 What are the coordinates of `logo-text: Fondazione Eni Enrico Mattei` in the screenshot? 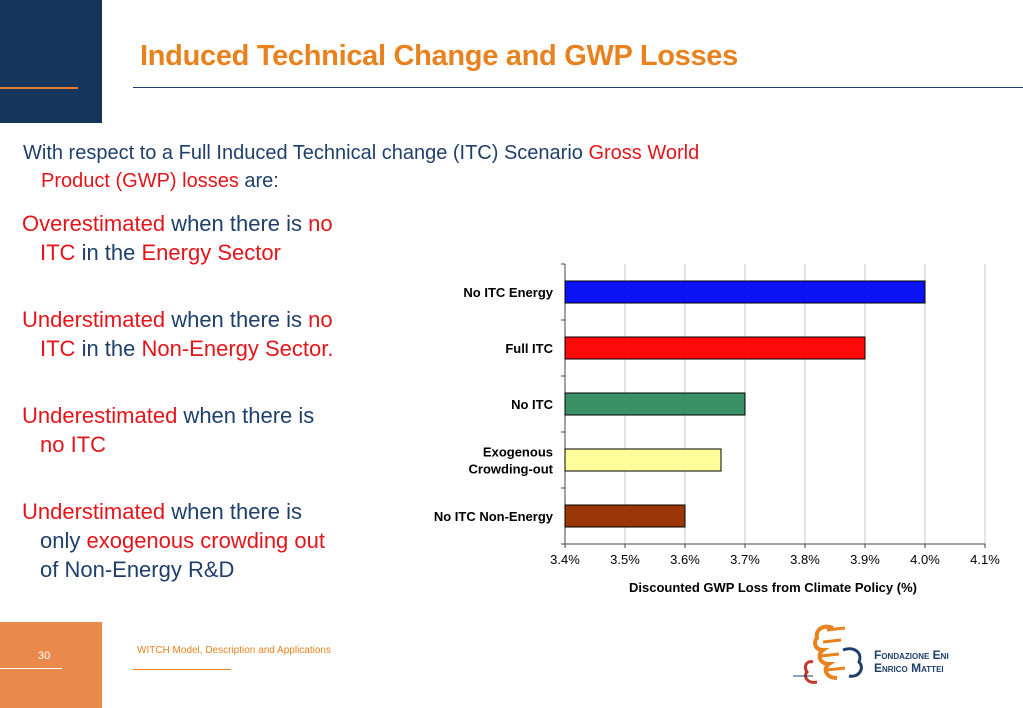 It's located at (911, 662).